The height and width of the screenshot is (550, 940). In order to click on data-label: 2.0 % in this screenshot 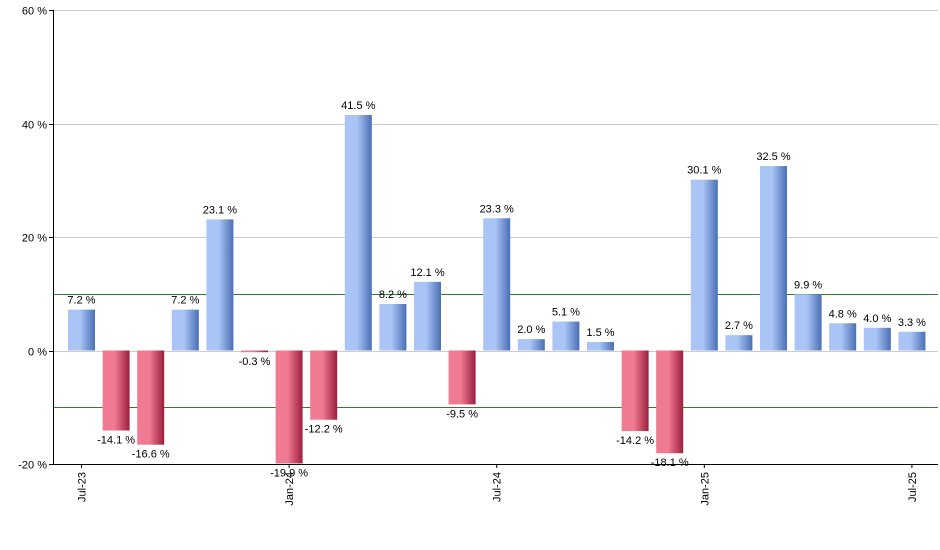, I will do `click(531, 330)`.